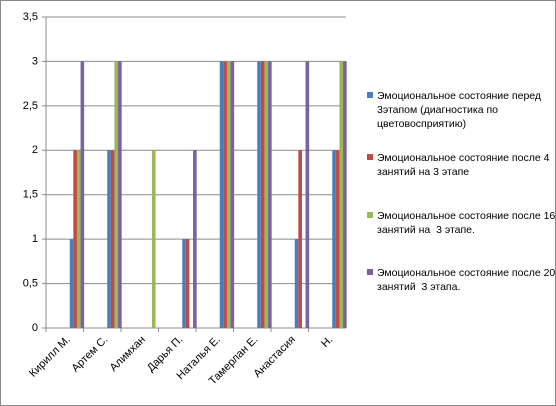 The width and height of the screenshot is (556, 406). What do you see at coordinates (327, 342) in the screenshot?
I see `x-tick-label: Н.` at bounding box center [327, 342].